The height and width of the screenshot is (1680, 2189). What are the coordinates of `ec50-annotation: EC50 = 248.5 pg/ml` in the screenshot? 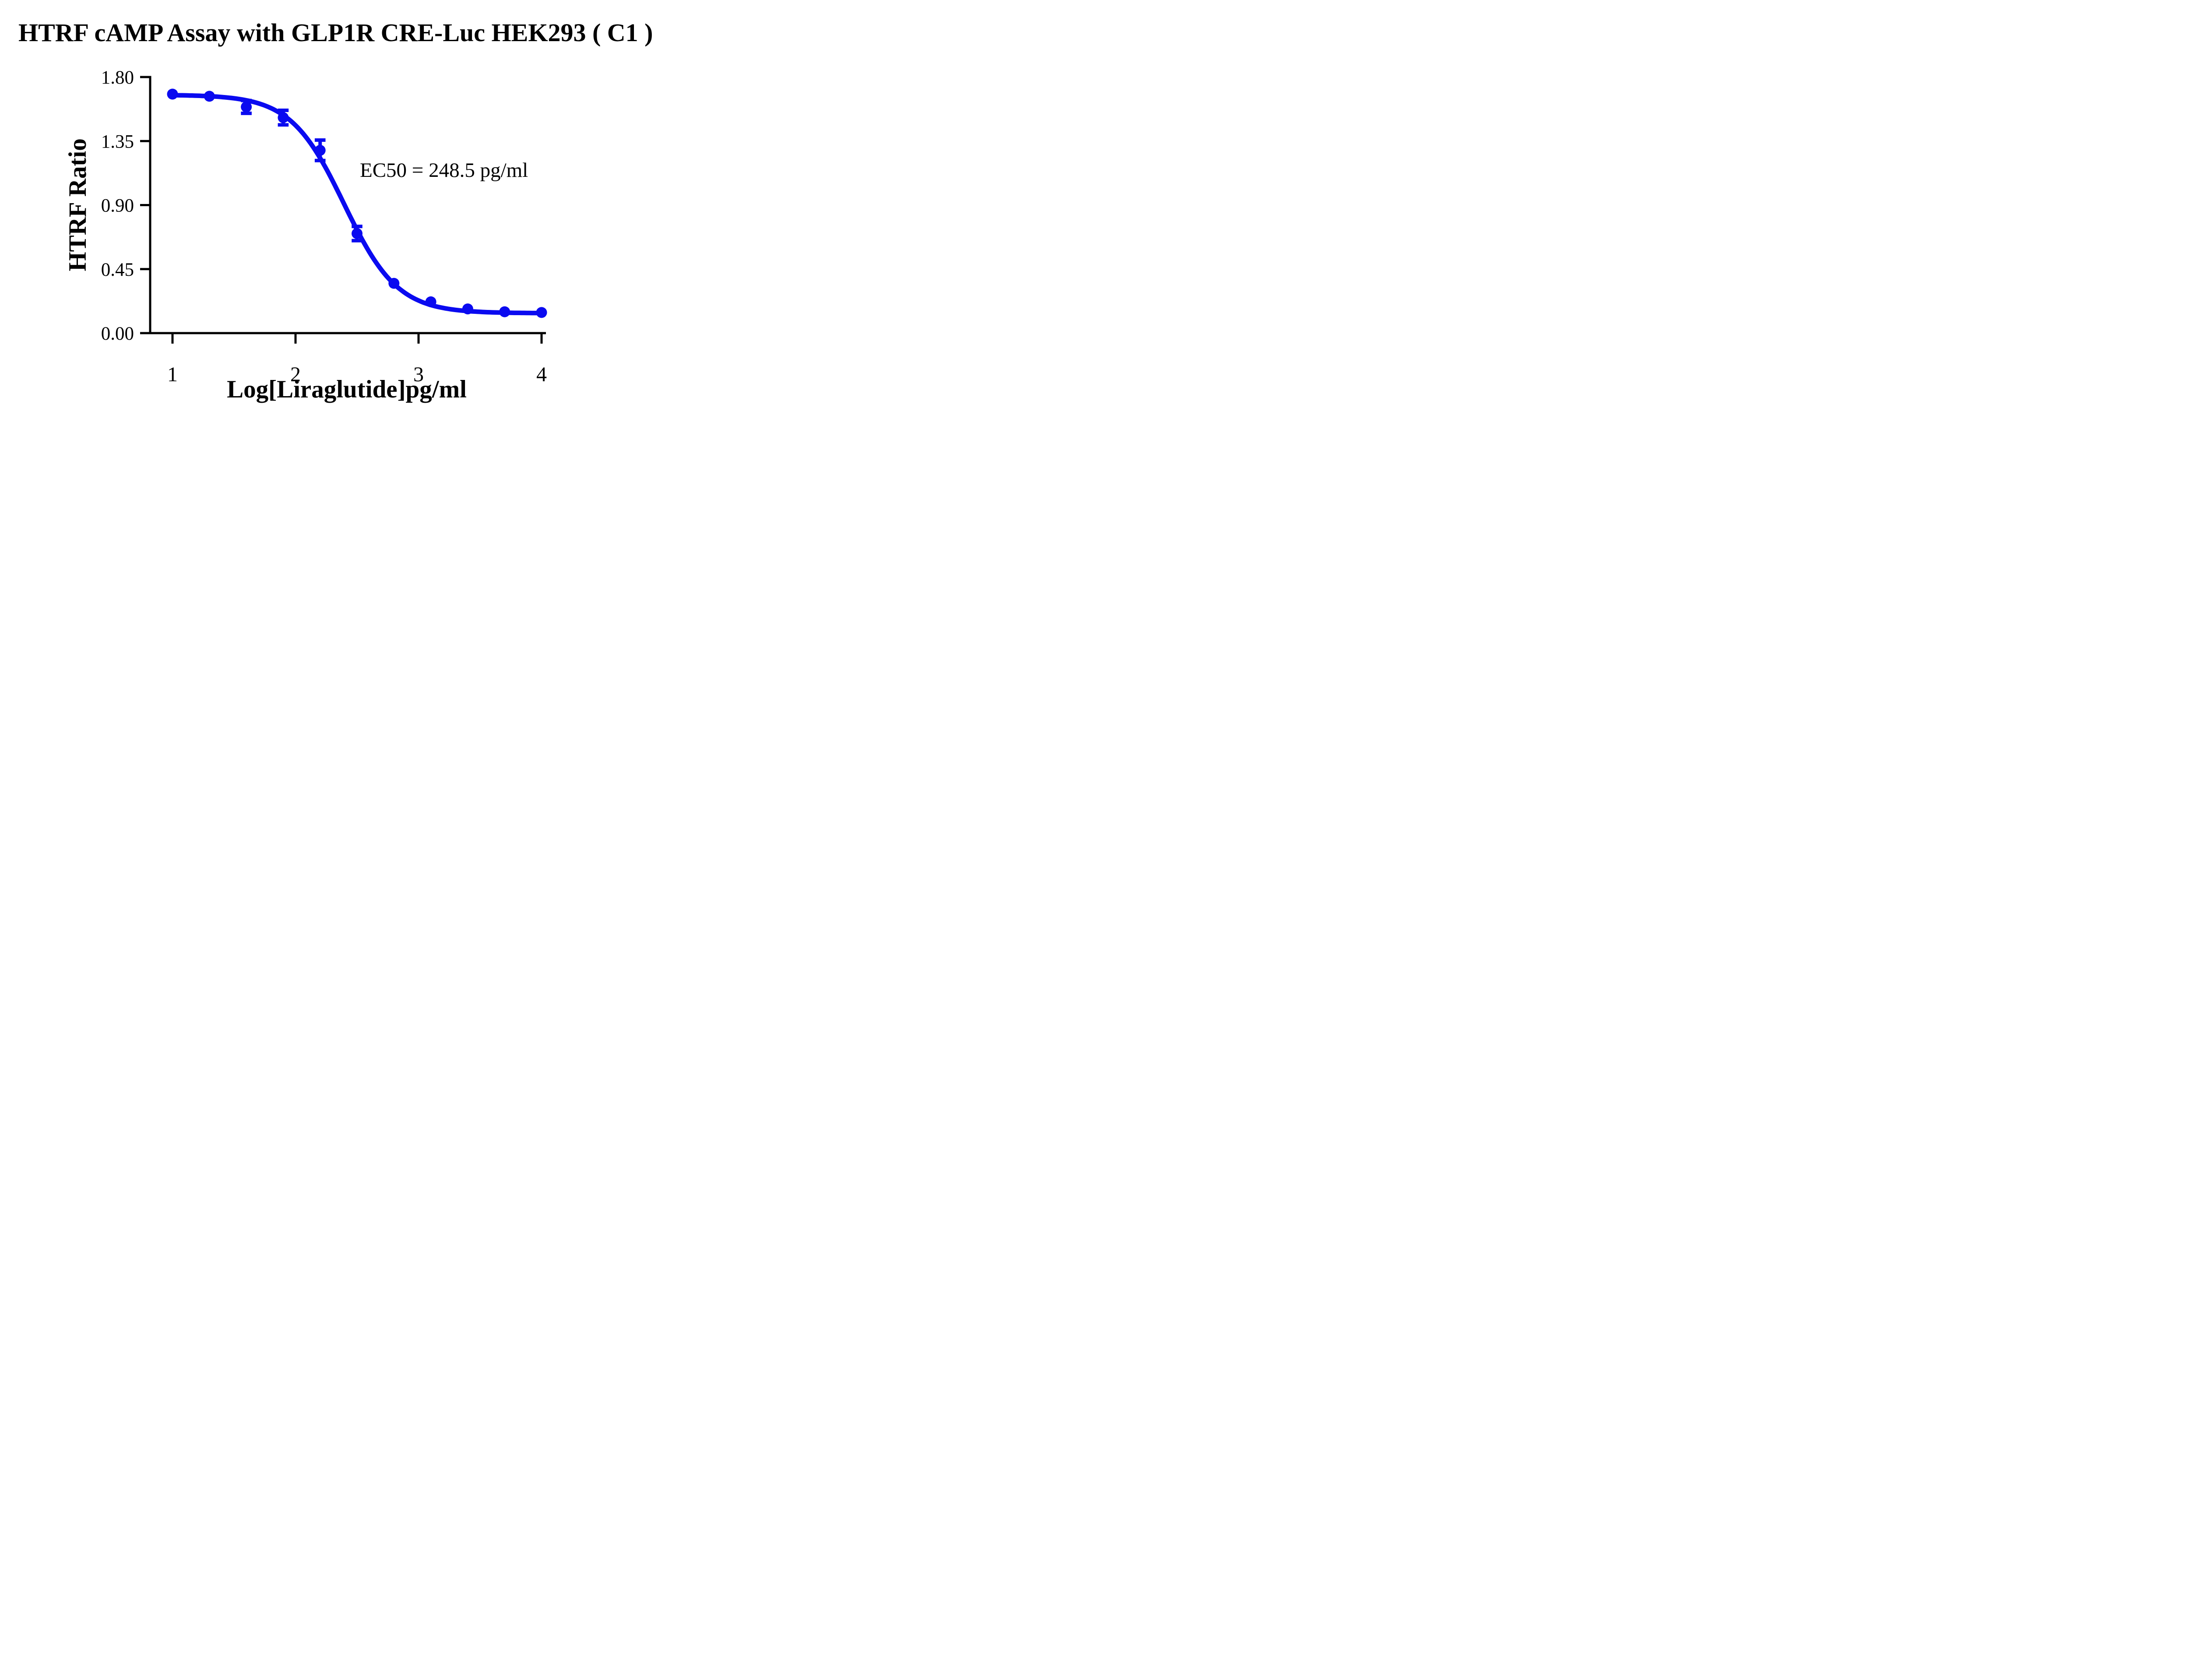 It's located at (444, 170).